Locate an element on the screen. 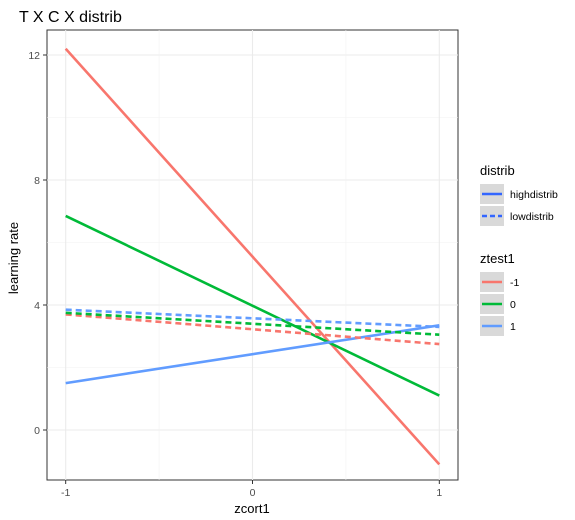 Image resolution: width=575 pixels, height=520 pixels. legend-label: lowdistrib is located at coordinates (532, 217).